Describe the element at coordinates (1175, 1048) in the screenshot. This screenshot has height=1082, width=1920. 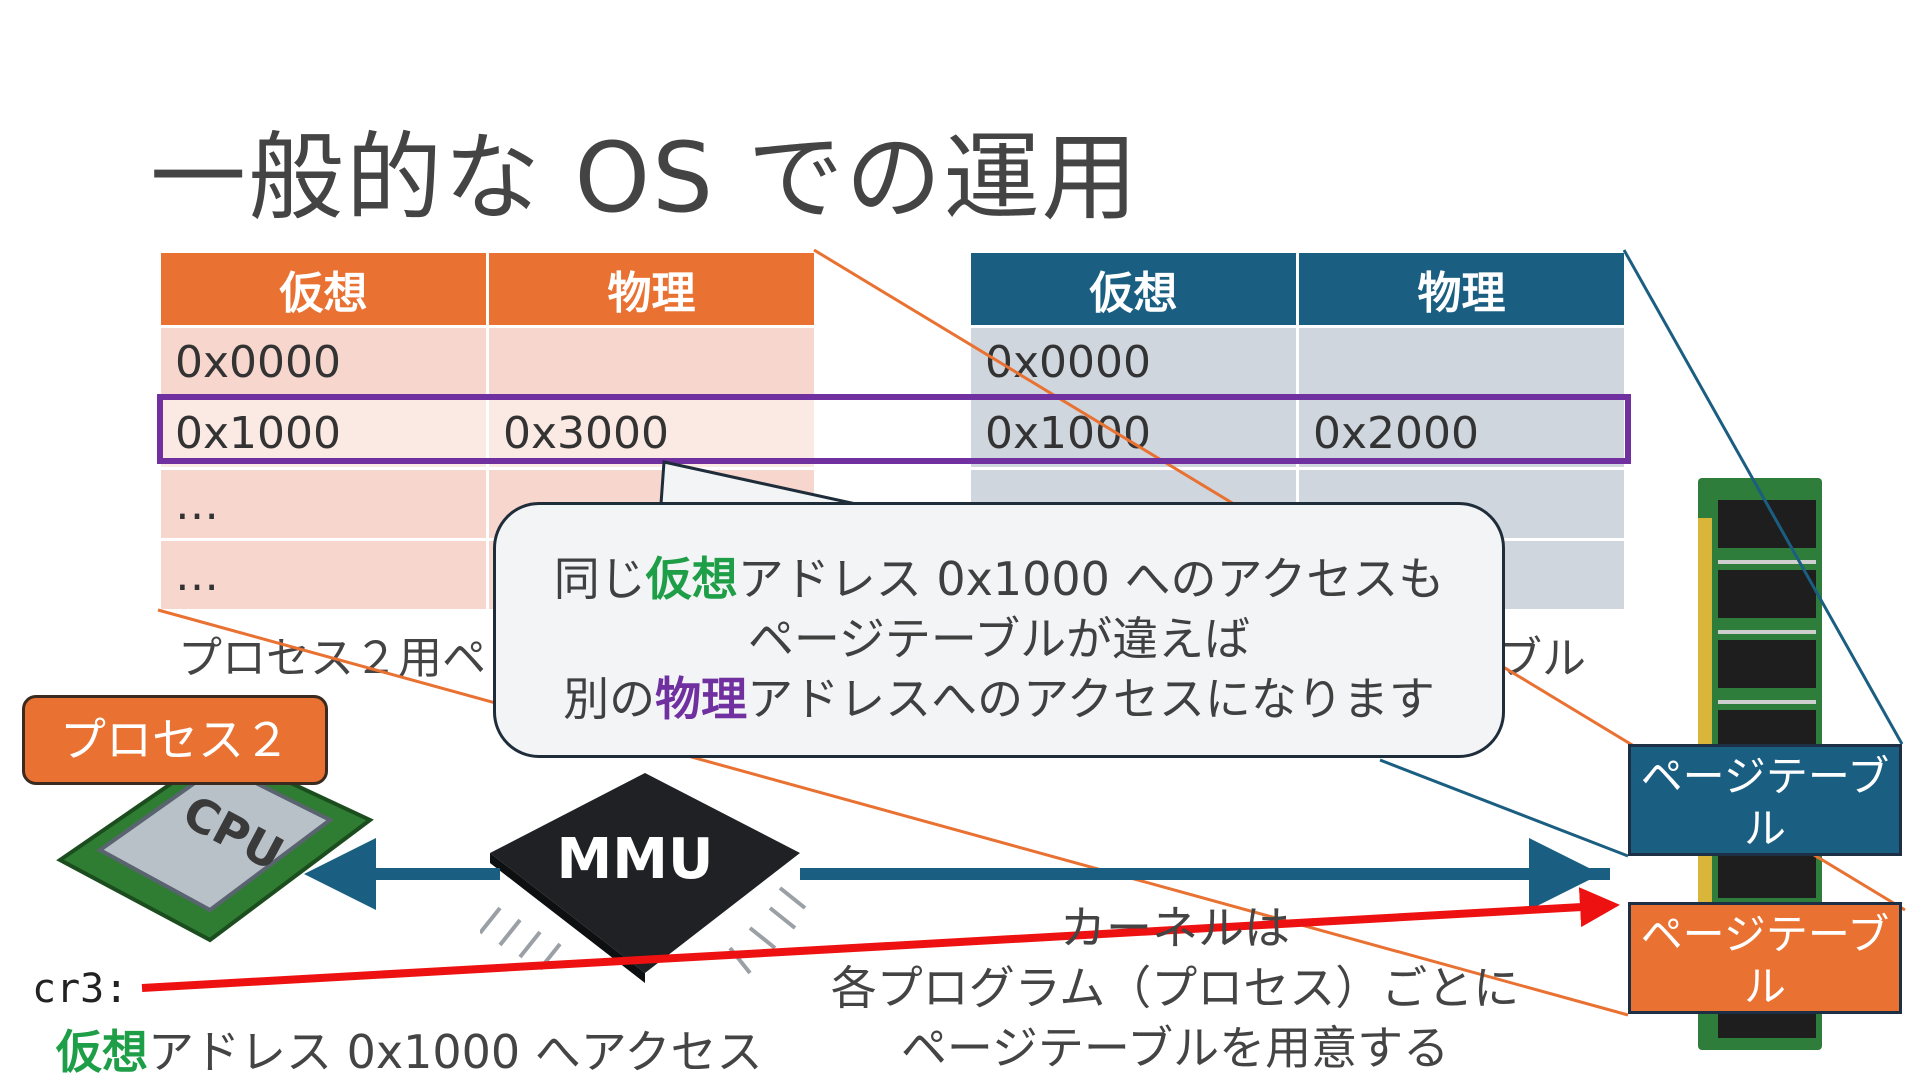
I see `kernel-note-line-3: ページテーブルを用意する` at that location.